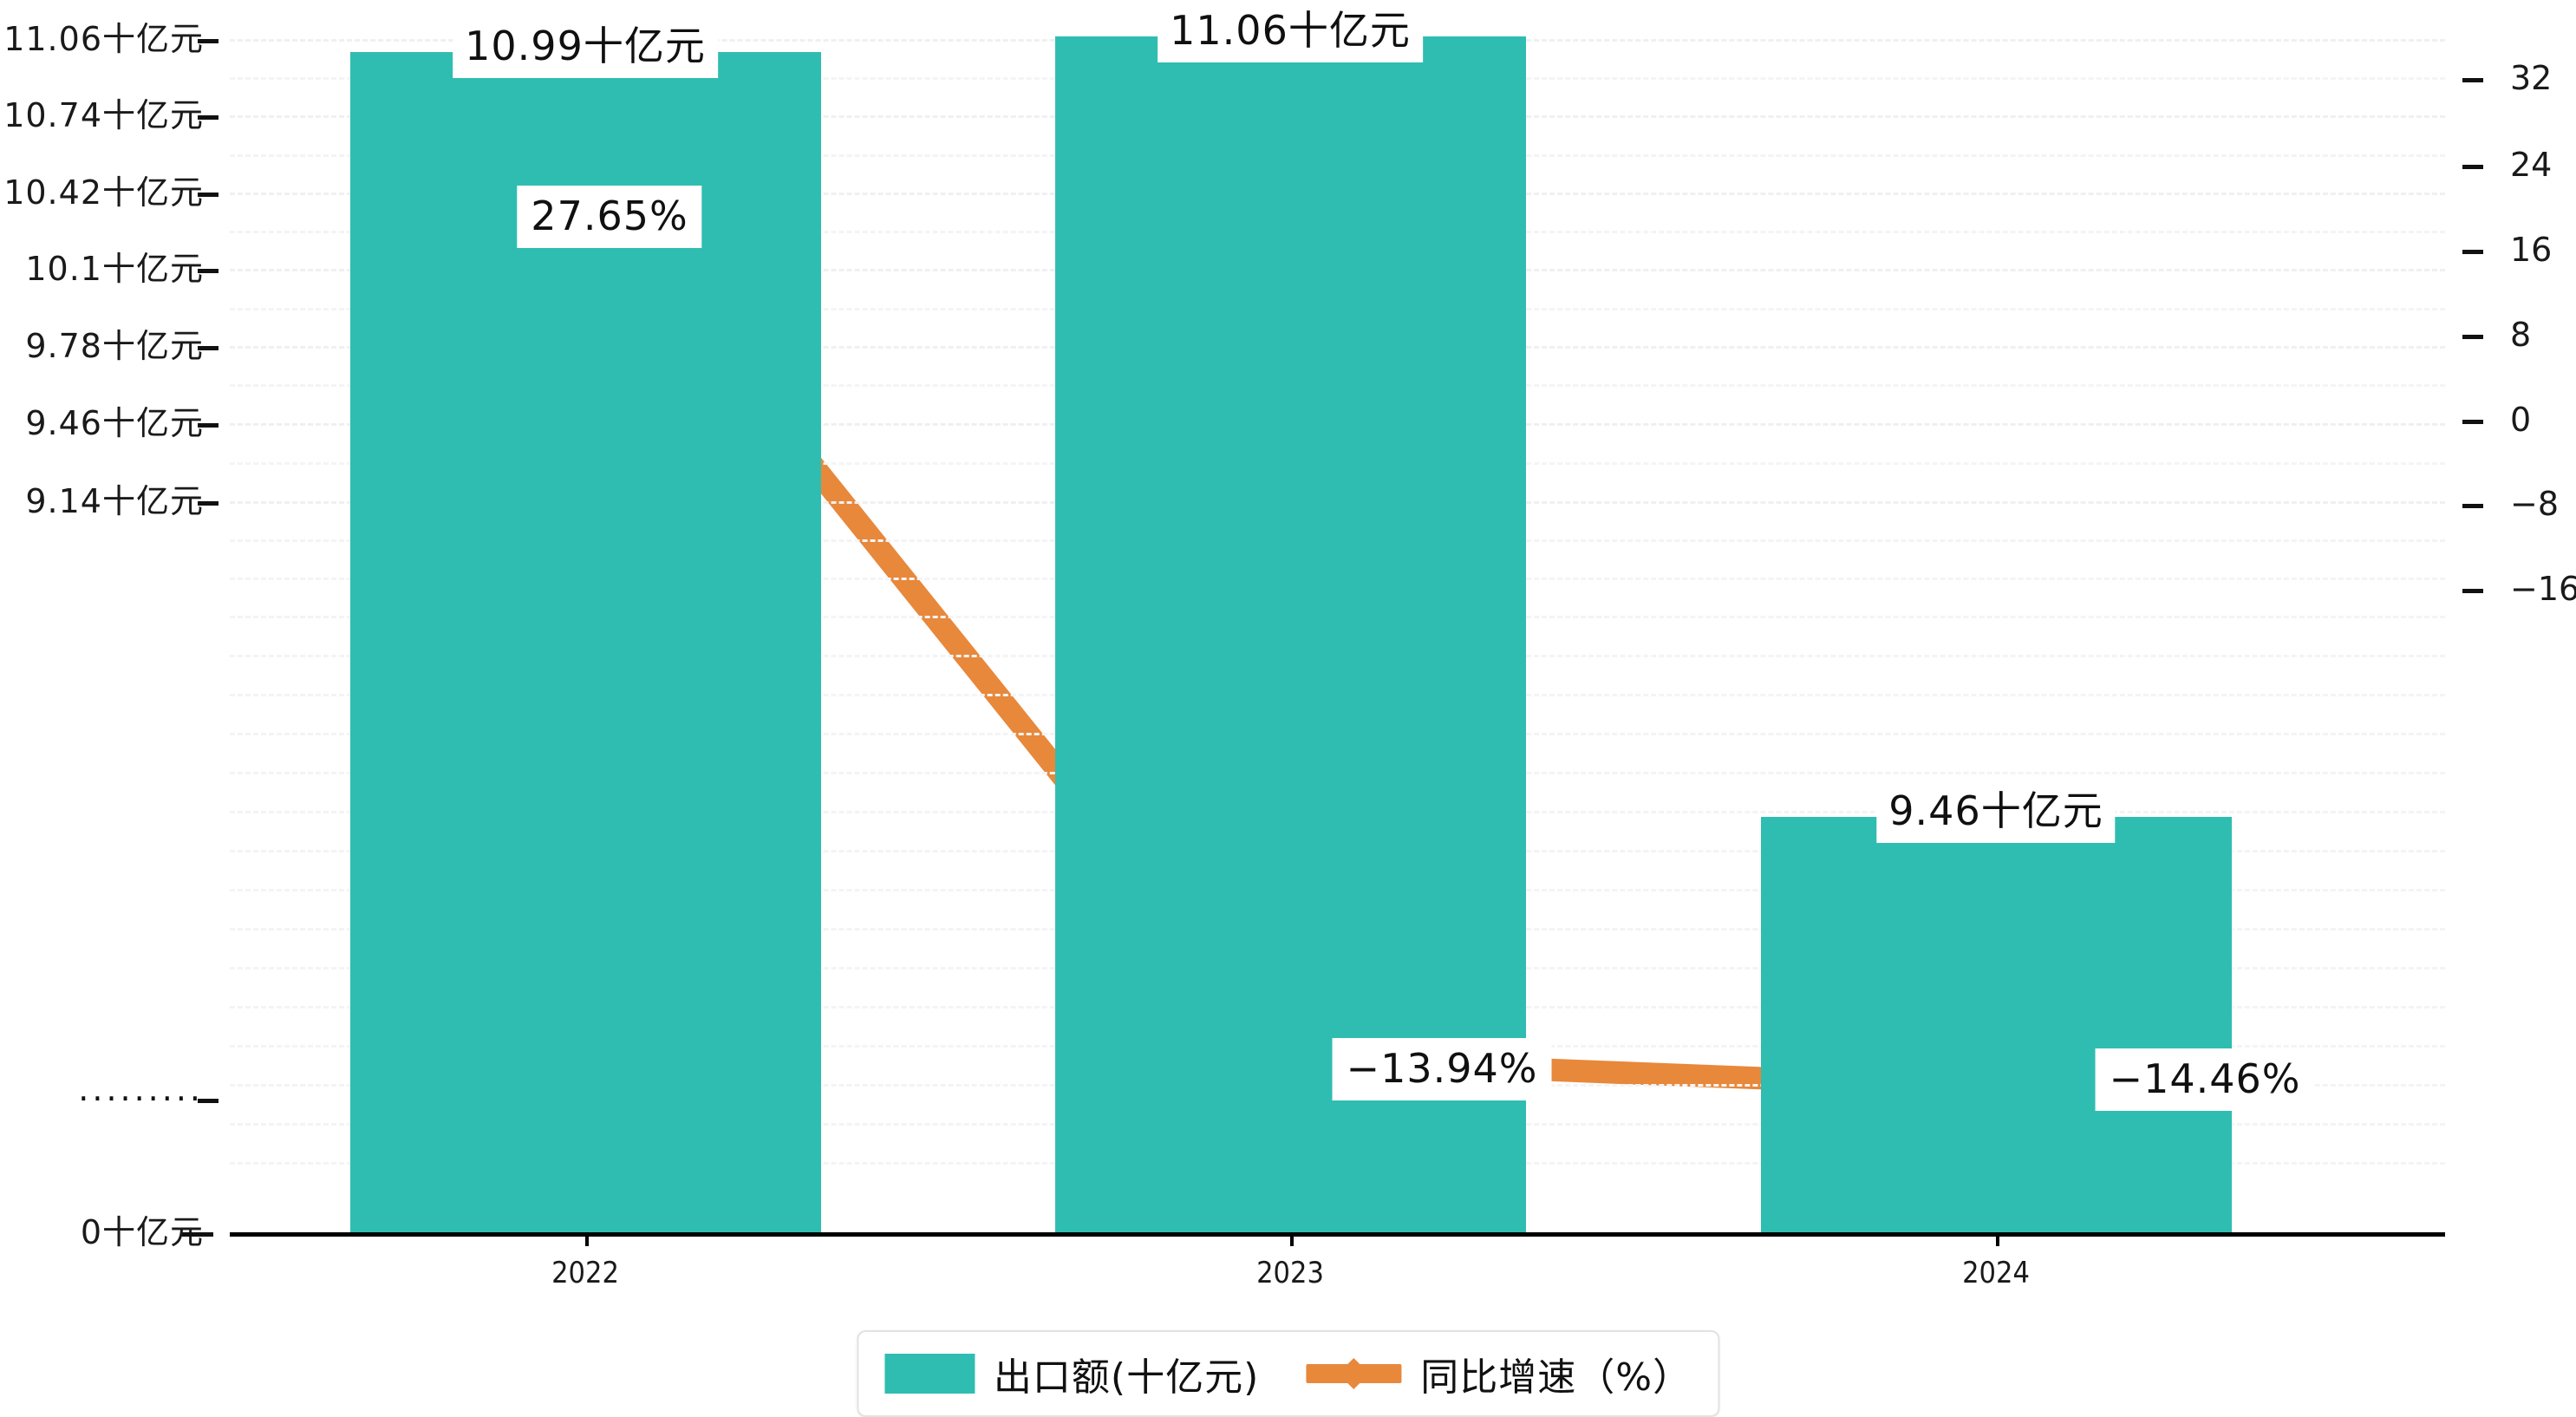 This screenshot has height=1417, width=2576. What do you see at coordinates (2532, 165) in the screenshot?
I see `y-axis-right-tick-label: 24` at bounding box center [2532, 165].